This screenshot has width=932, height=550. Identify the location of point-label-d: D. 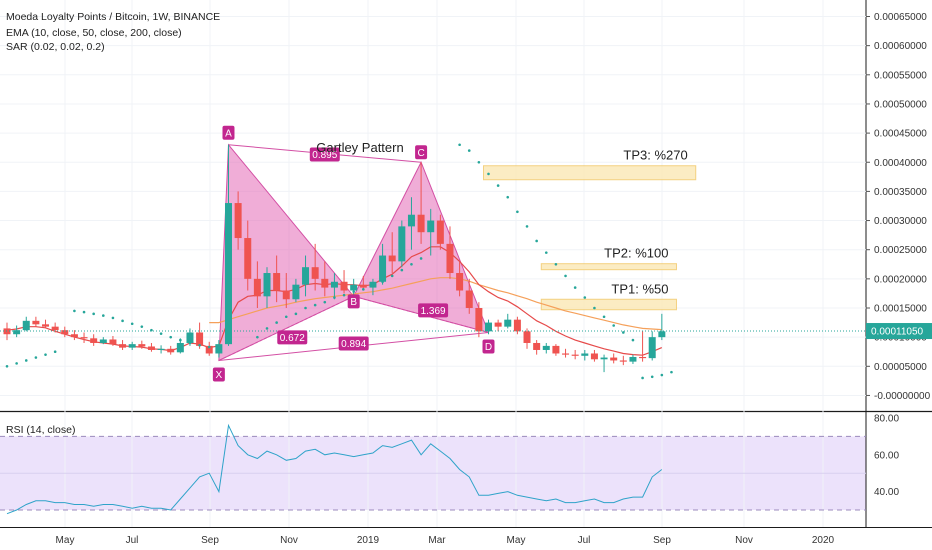
(488, 347).